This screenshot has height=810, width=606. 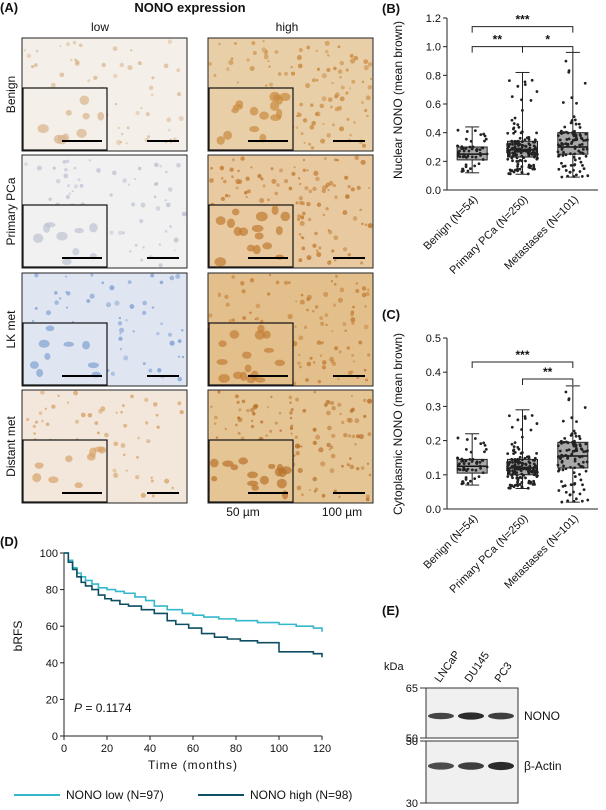 What do you see at coordinates (412, 689) in the screenshot?
I see `marker-label: 65` at bounding box center [412, 689].